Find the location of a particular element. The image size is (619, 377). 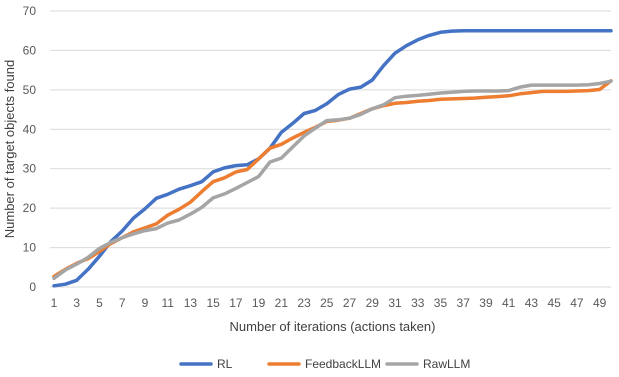

y-tick-label: 70 is located at coordinates (30, 11).